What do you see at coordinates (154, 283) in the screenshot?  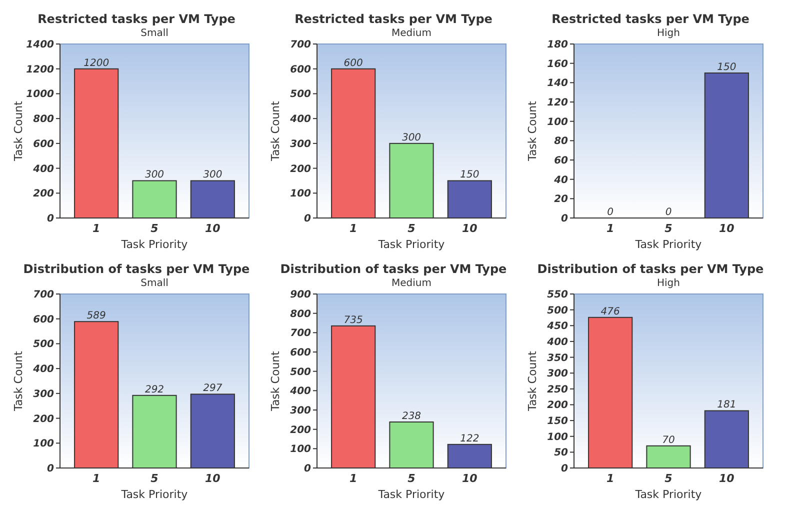 I see `chart-subtitle: Small` at bounding box center [154, 283].